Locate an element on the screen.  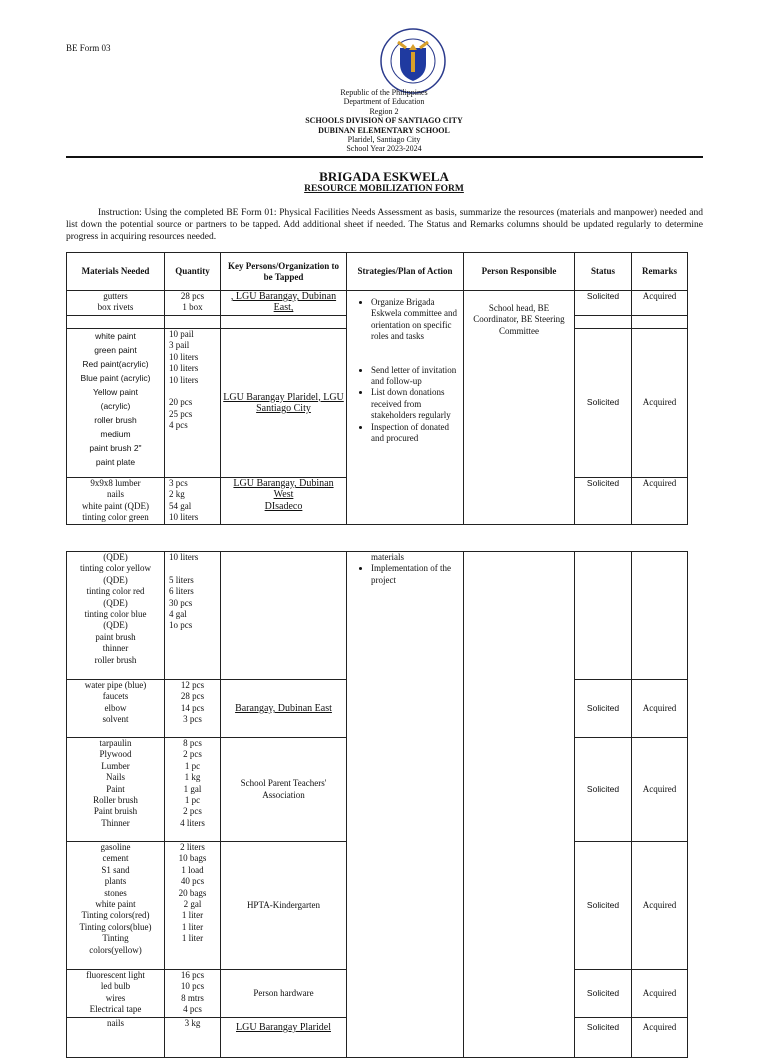
materials-cell: gutters box rivets is located at coordinates (115, 303).